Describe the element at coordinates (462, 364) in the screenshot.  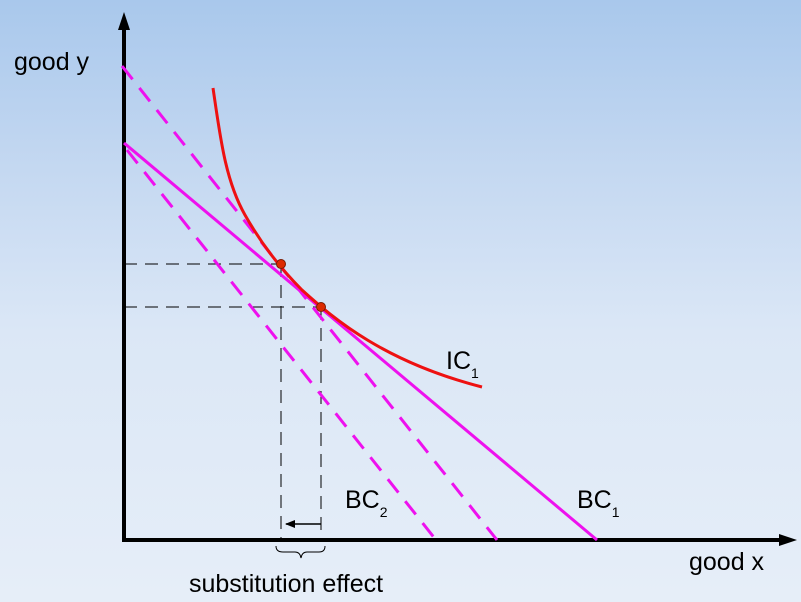
I see `ic1-label: IC1` at that location.